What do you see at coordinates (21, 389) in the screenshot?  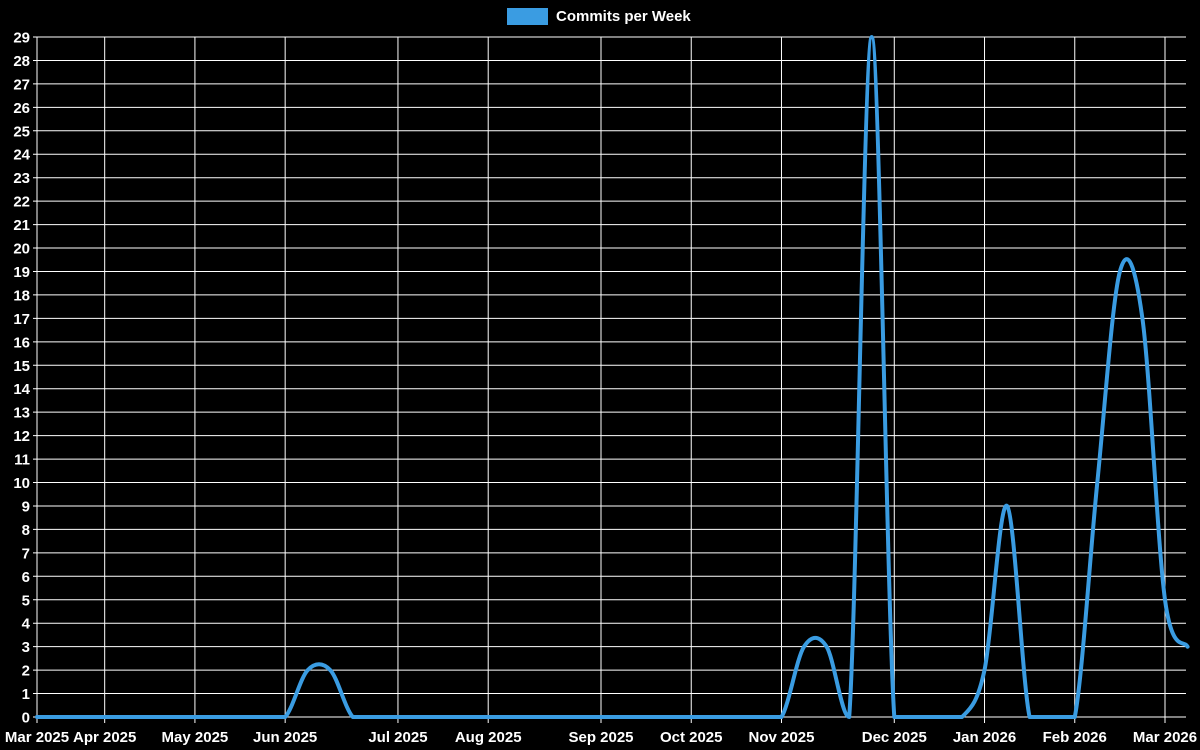 I see `y-tick-label: 14` at bounding box center [21, 389].